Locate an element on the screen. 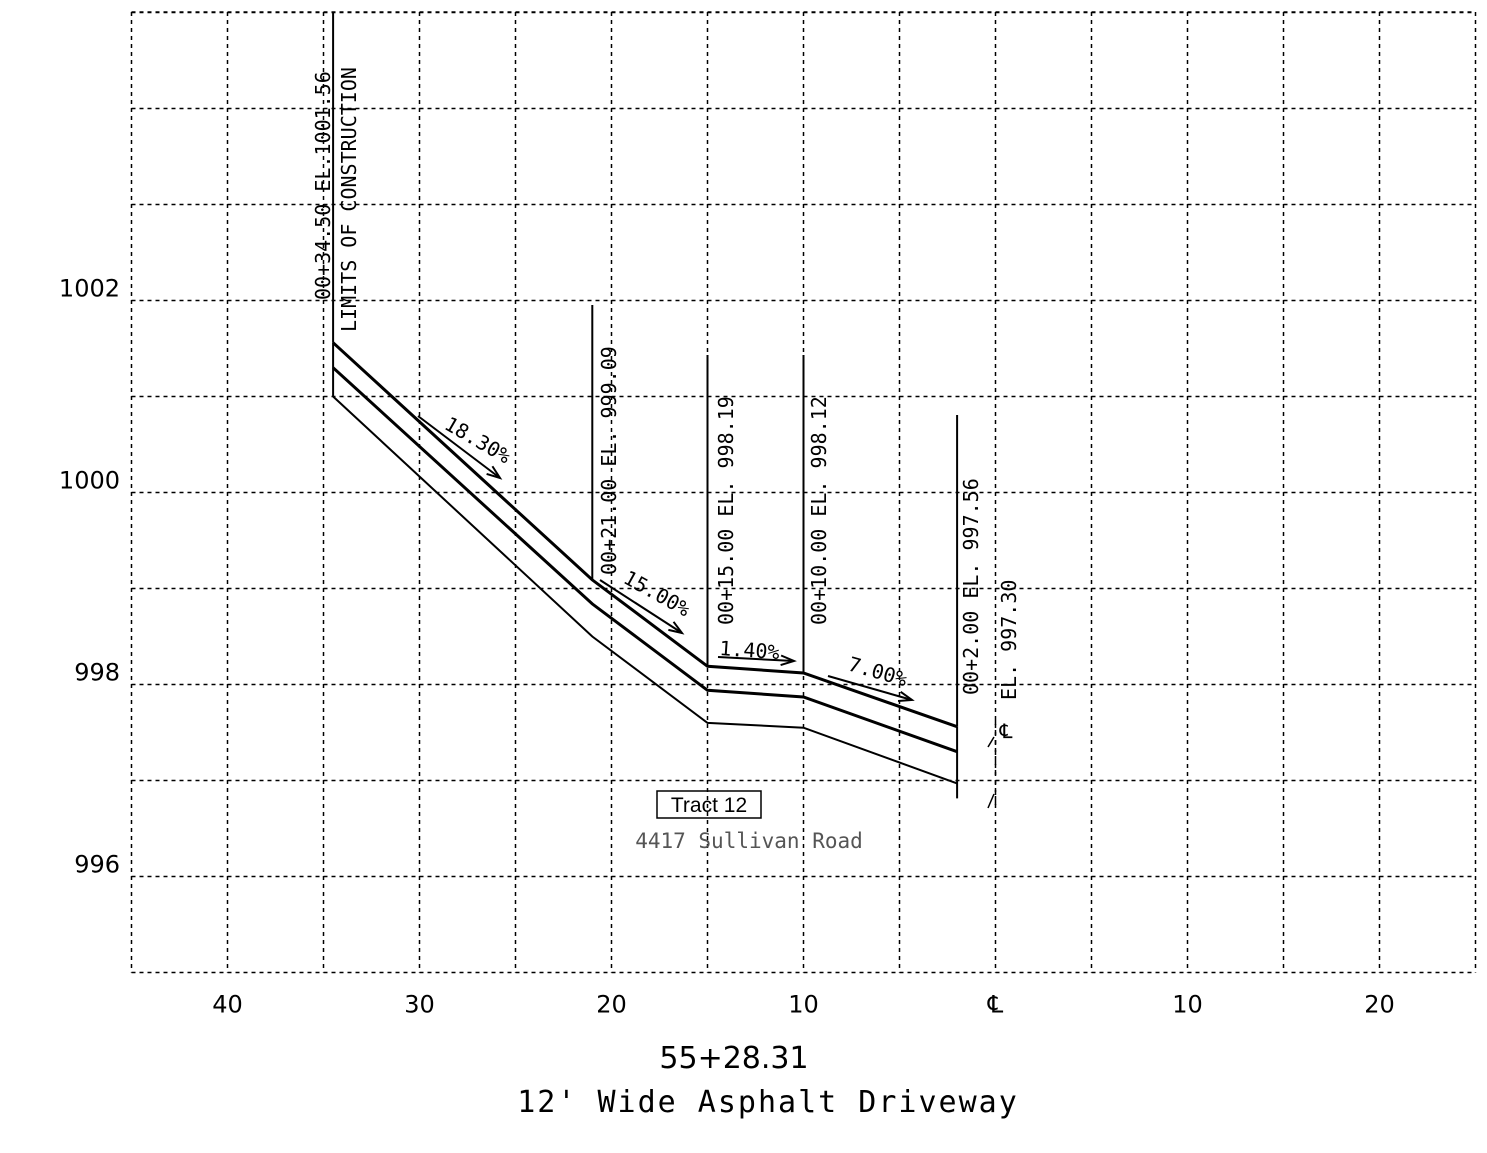 This screenshot has height=1153, width=1487. tract-name: Tract 12 is located at coordinates (709, 805).